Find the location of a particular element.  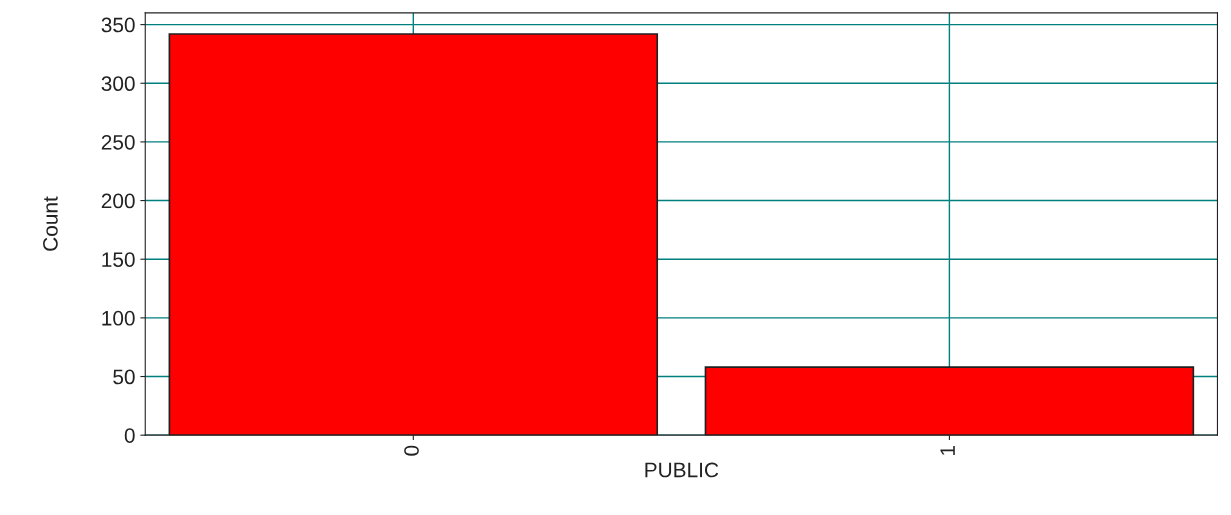

x-tick-label: 1 is located at coordinates (947, 450).